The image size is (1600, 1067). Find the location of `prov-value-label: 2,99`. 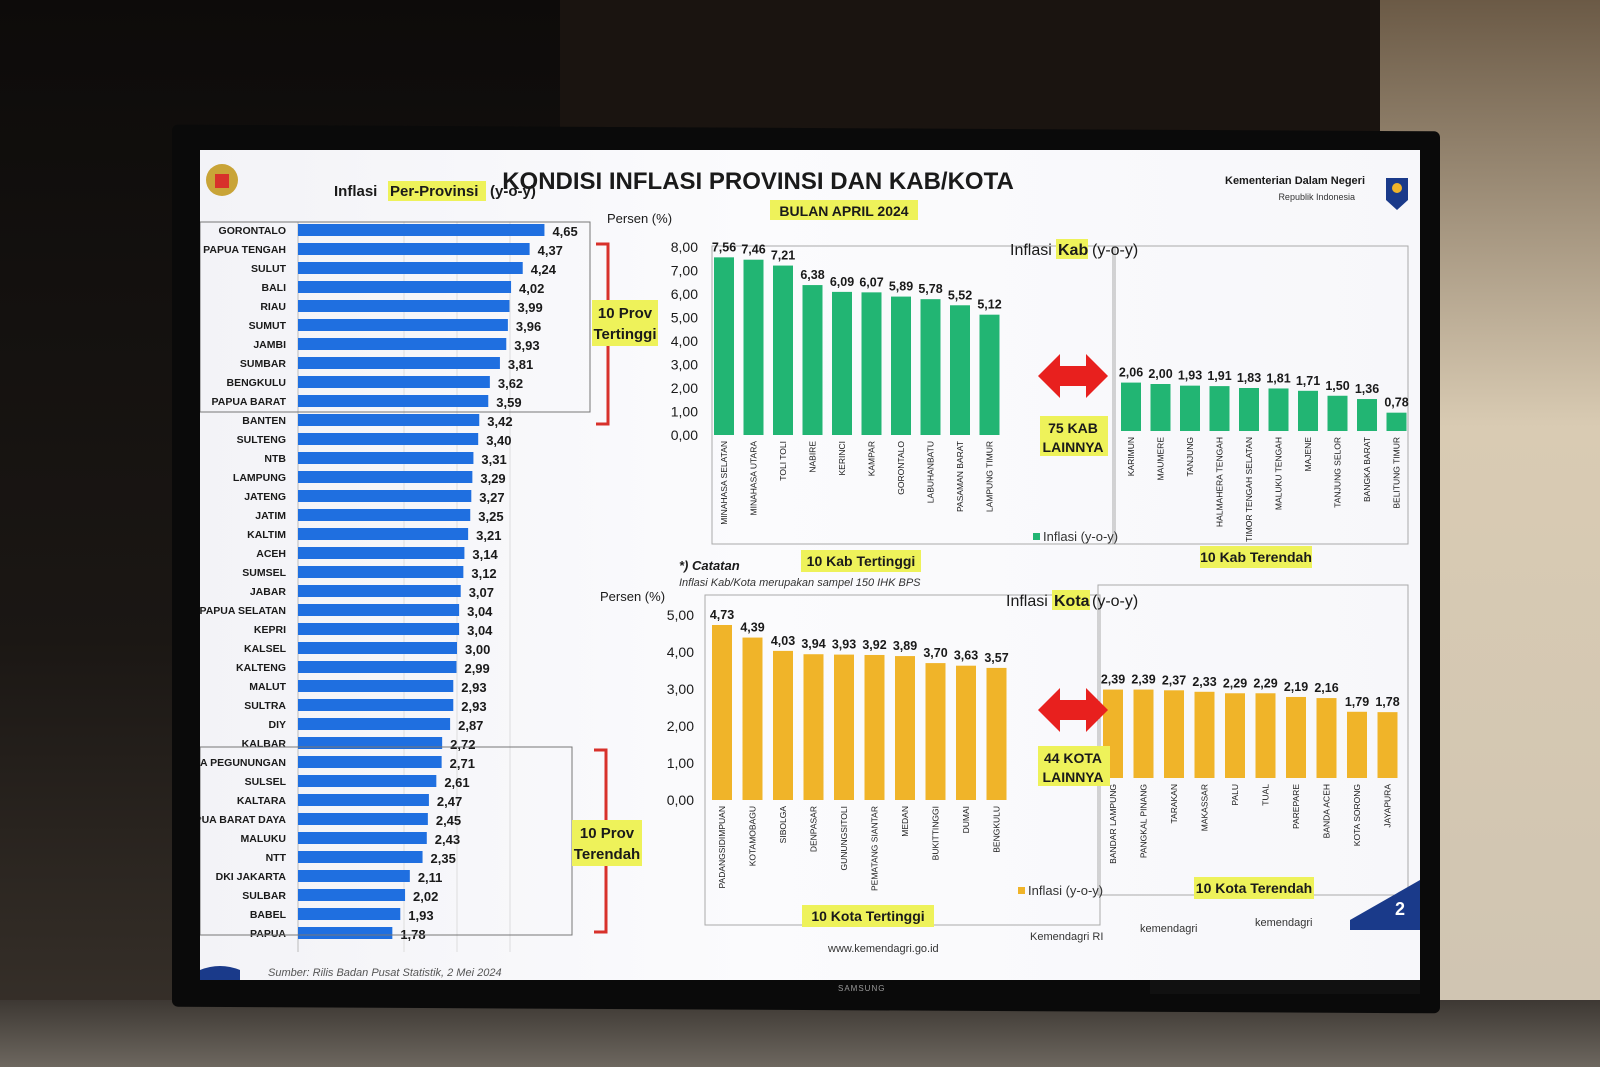

prov-value-label: 2,99 is located at coordinates (476, 668).